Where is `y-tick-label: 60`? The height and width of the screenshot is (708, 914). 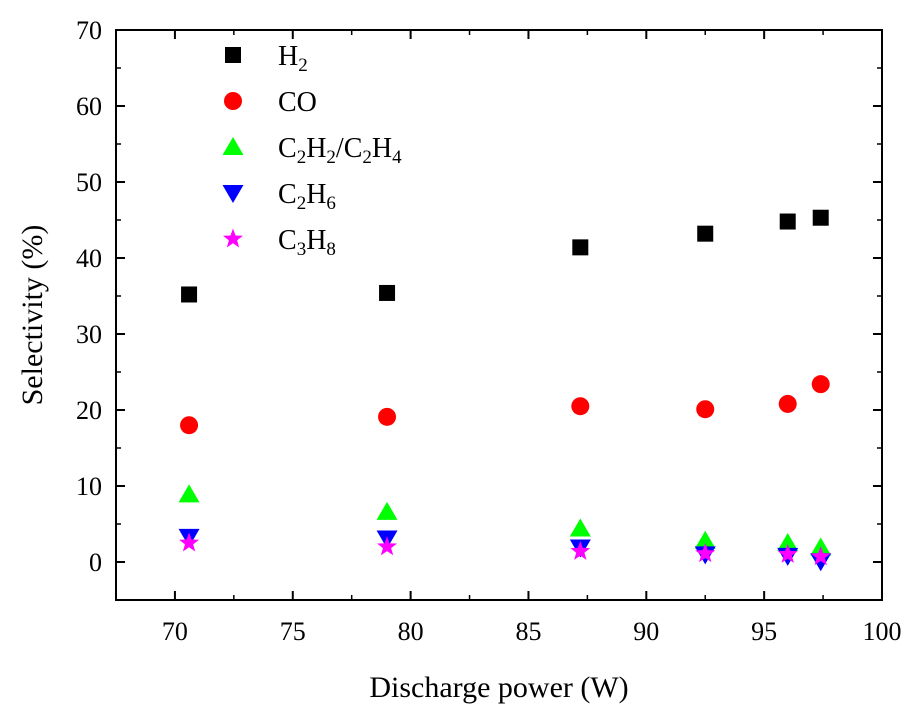
y-tick-label: 60 is located at coordinates (89, 106).